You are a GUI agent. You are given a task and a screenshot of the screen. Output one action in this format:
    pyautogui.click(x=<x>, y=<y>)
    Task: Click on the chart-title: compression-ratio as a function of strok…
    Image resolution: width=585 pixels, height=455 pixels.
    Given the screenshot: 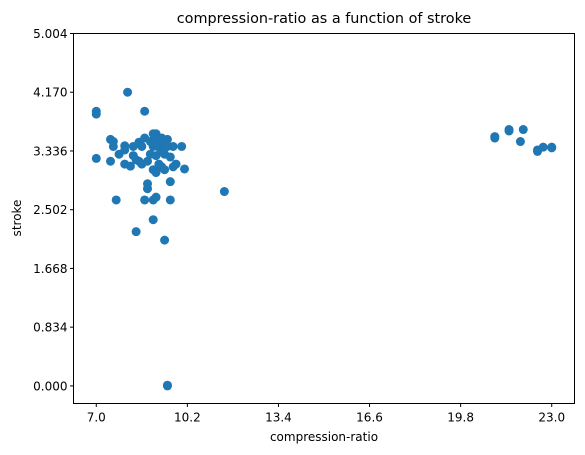 What is the action you would take?
    pyautogui.click(x=324, y=19)
    